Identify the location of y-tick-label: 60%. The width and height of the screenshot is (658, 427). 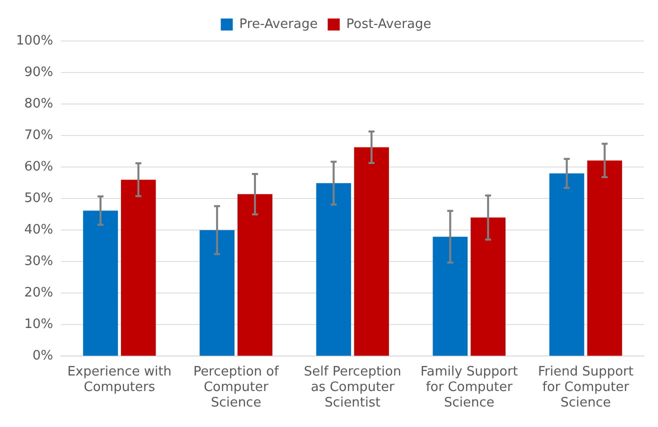
(39, 166).